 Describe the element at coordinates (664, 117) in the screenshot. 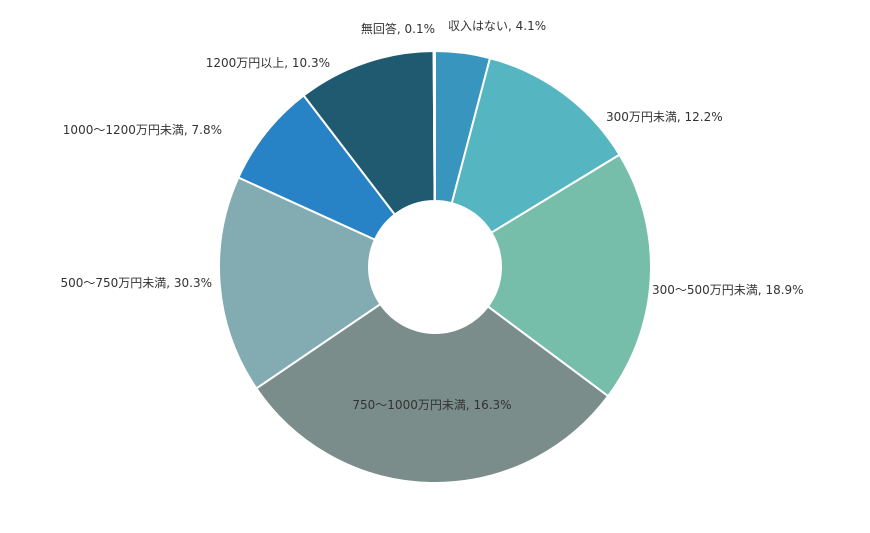

I see `slice-label-1: 300万円未満, 12.2%` at that location.